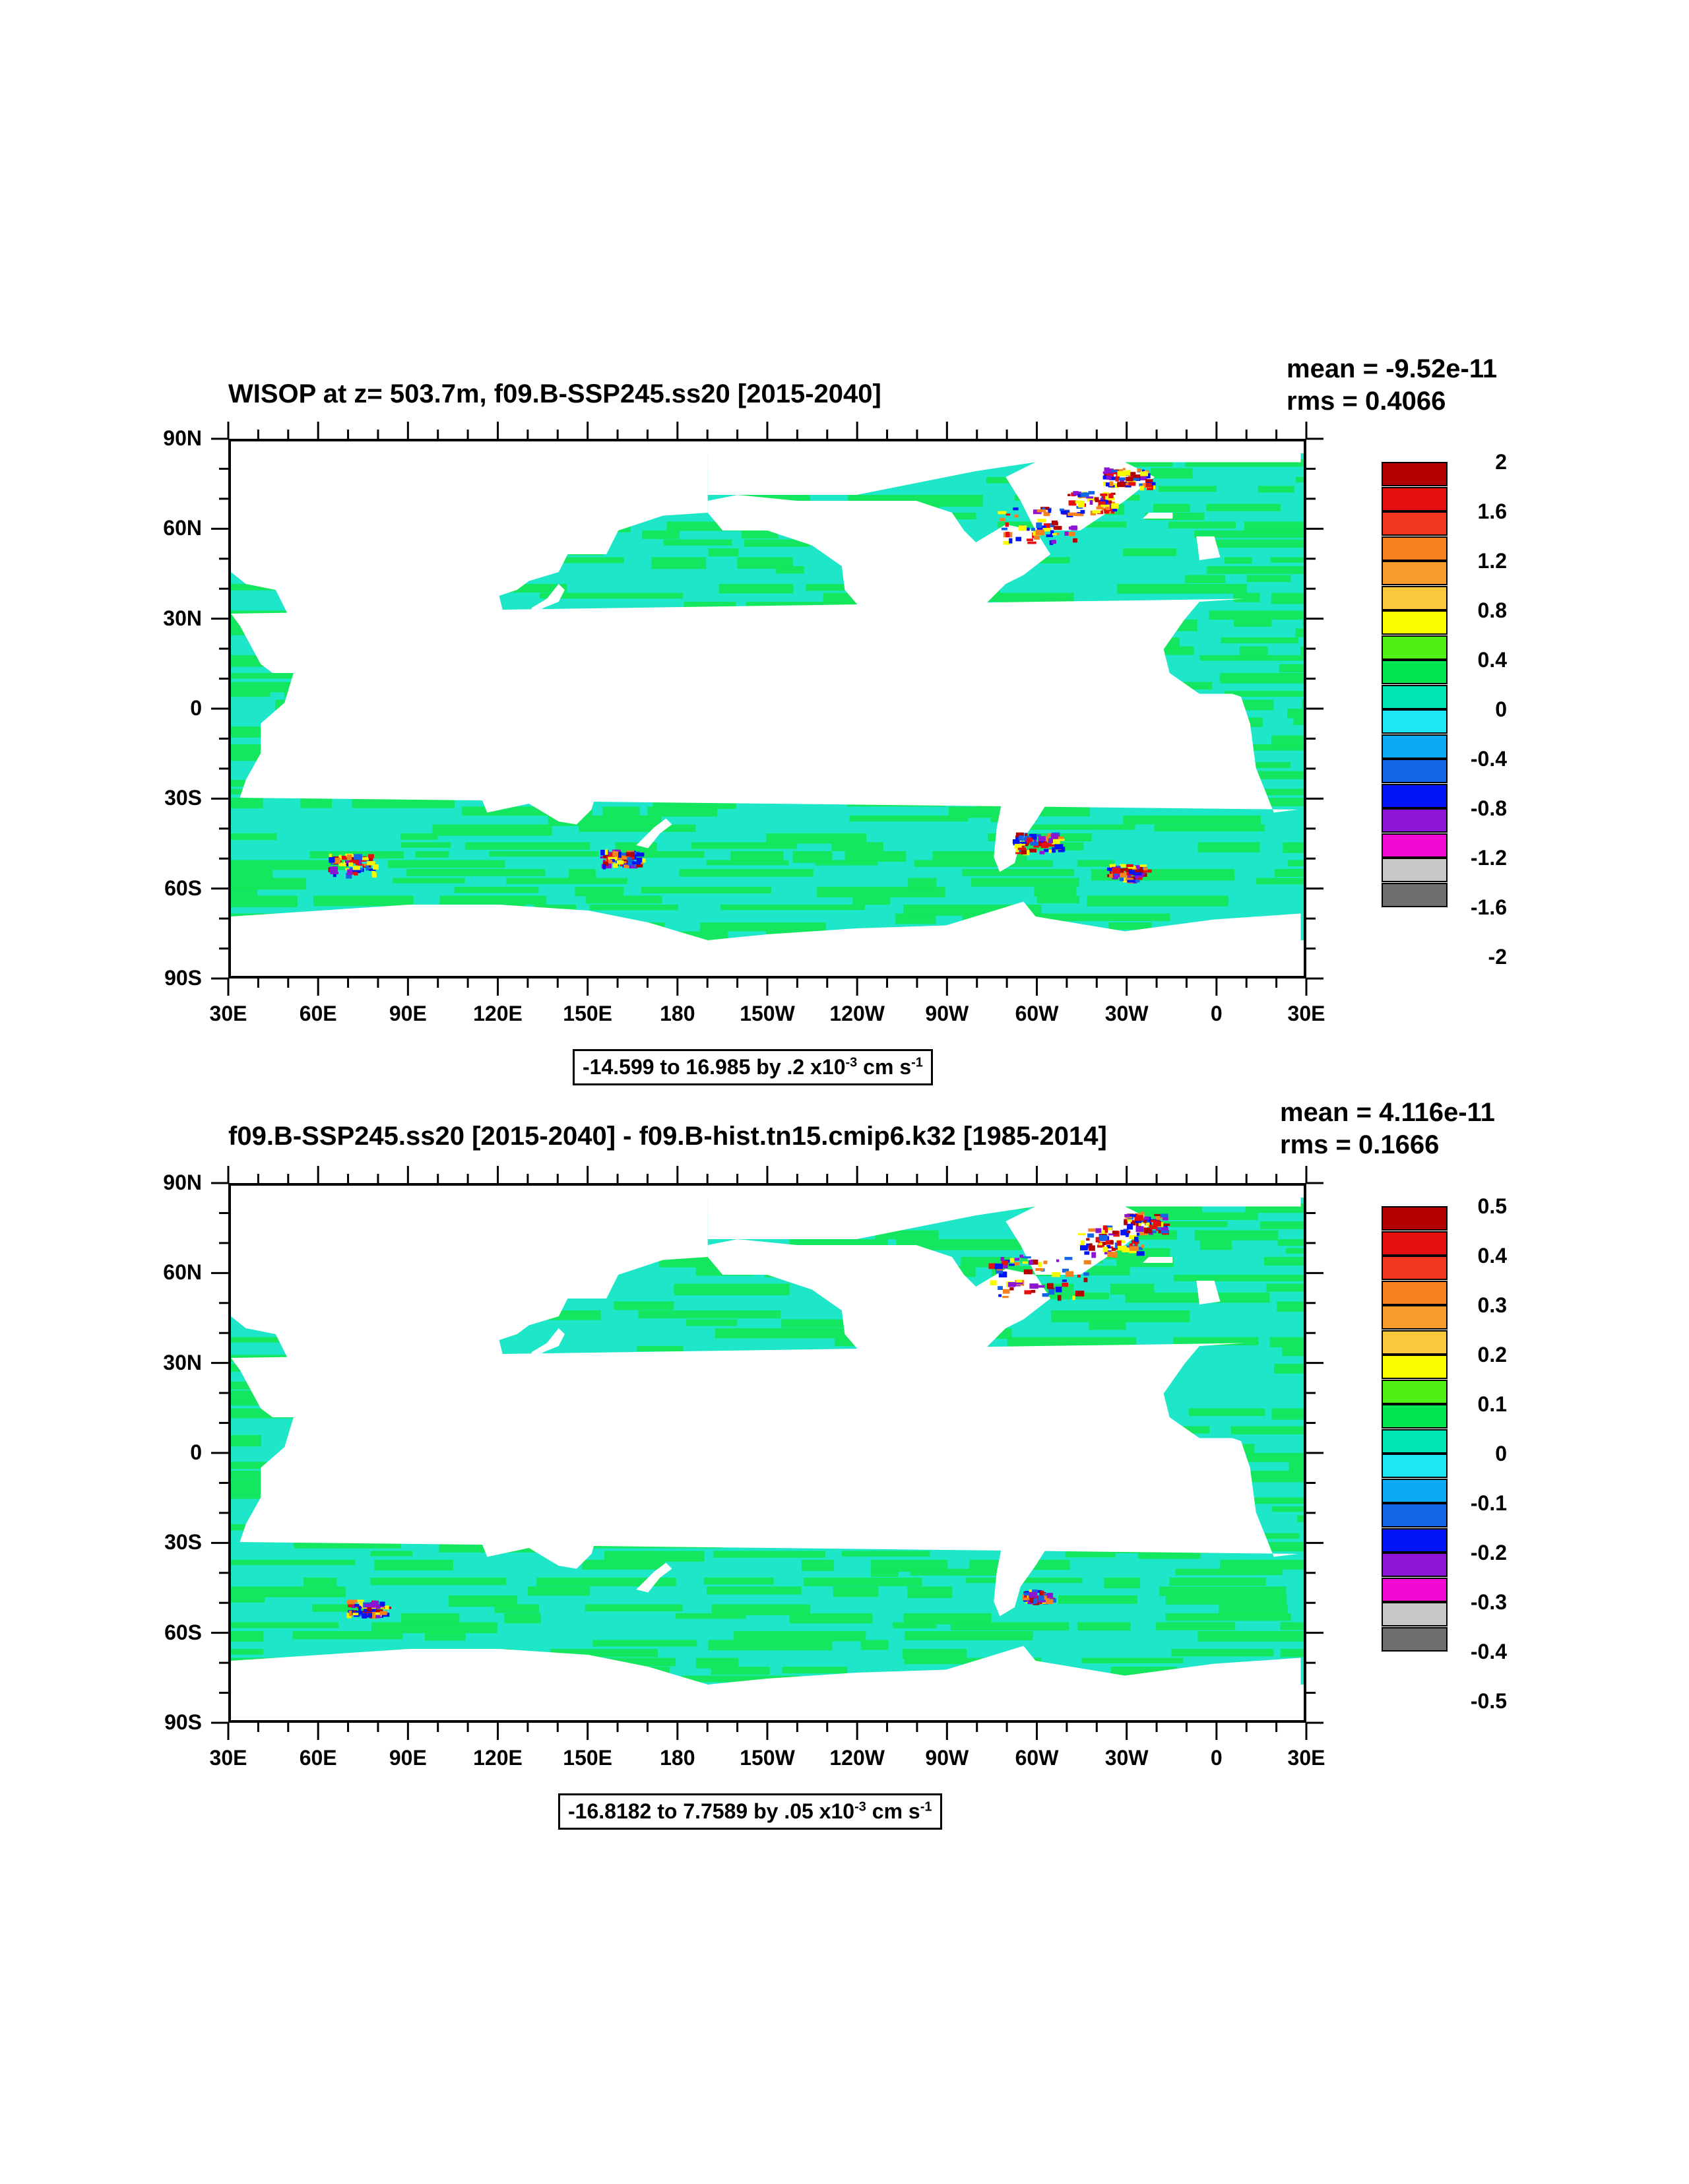 Image resolution: width=1689 pixels, height=2184 pixels. What do you see at coordinates (1489, 1602) in the screenshot?
I see `colorbar-label: -0.3` at bounding box center [1489, 1602].